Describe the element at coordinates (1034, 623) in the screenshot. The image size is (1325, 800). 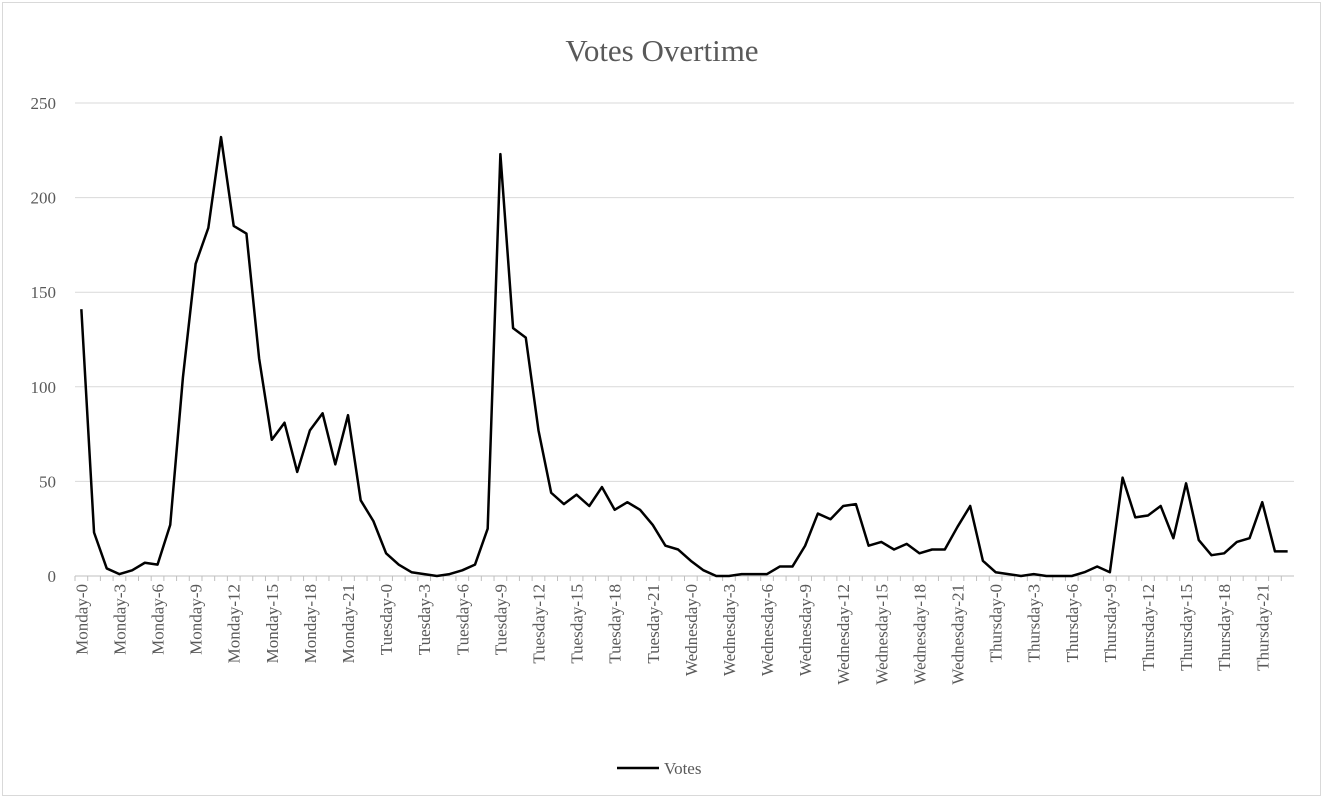
I see `x-tick-label: Thursday-3` at that location.